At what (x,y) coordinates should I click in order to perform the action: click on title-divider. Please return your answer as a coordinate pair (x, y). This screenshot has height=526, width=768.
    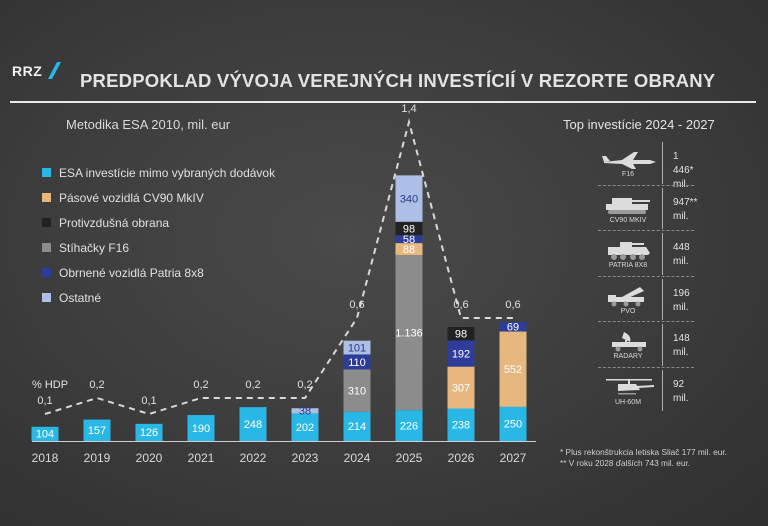
    Looking at the image, I should click on (383, 102).